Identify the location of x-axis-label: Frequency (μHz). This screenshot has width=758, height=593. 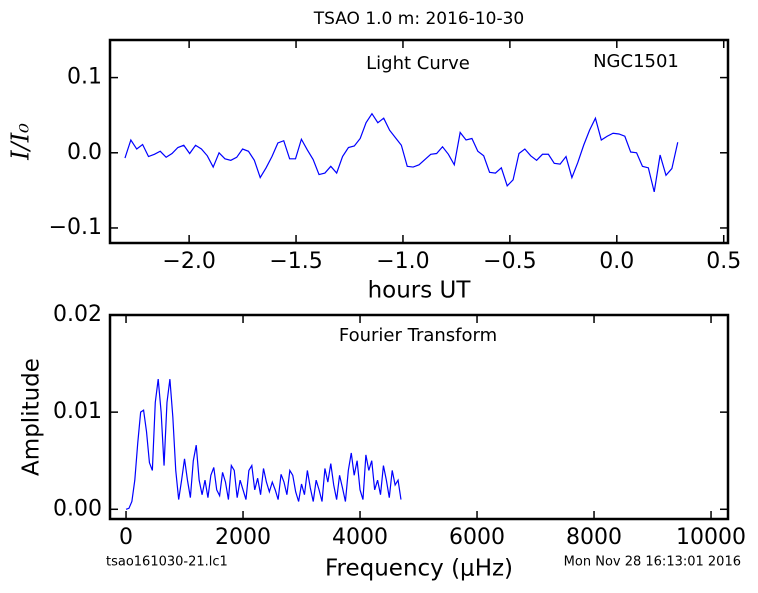
(419, 569).